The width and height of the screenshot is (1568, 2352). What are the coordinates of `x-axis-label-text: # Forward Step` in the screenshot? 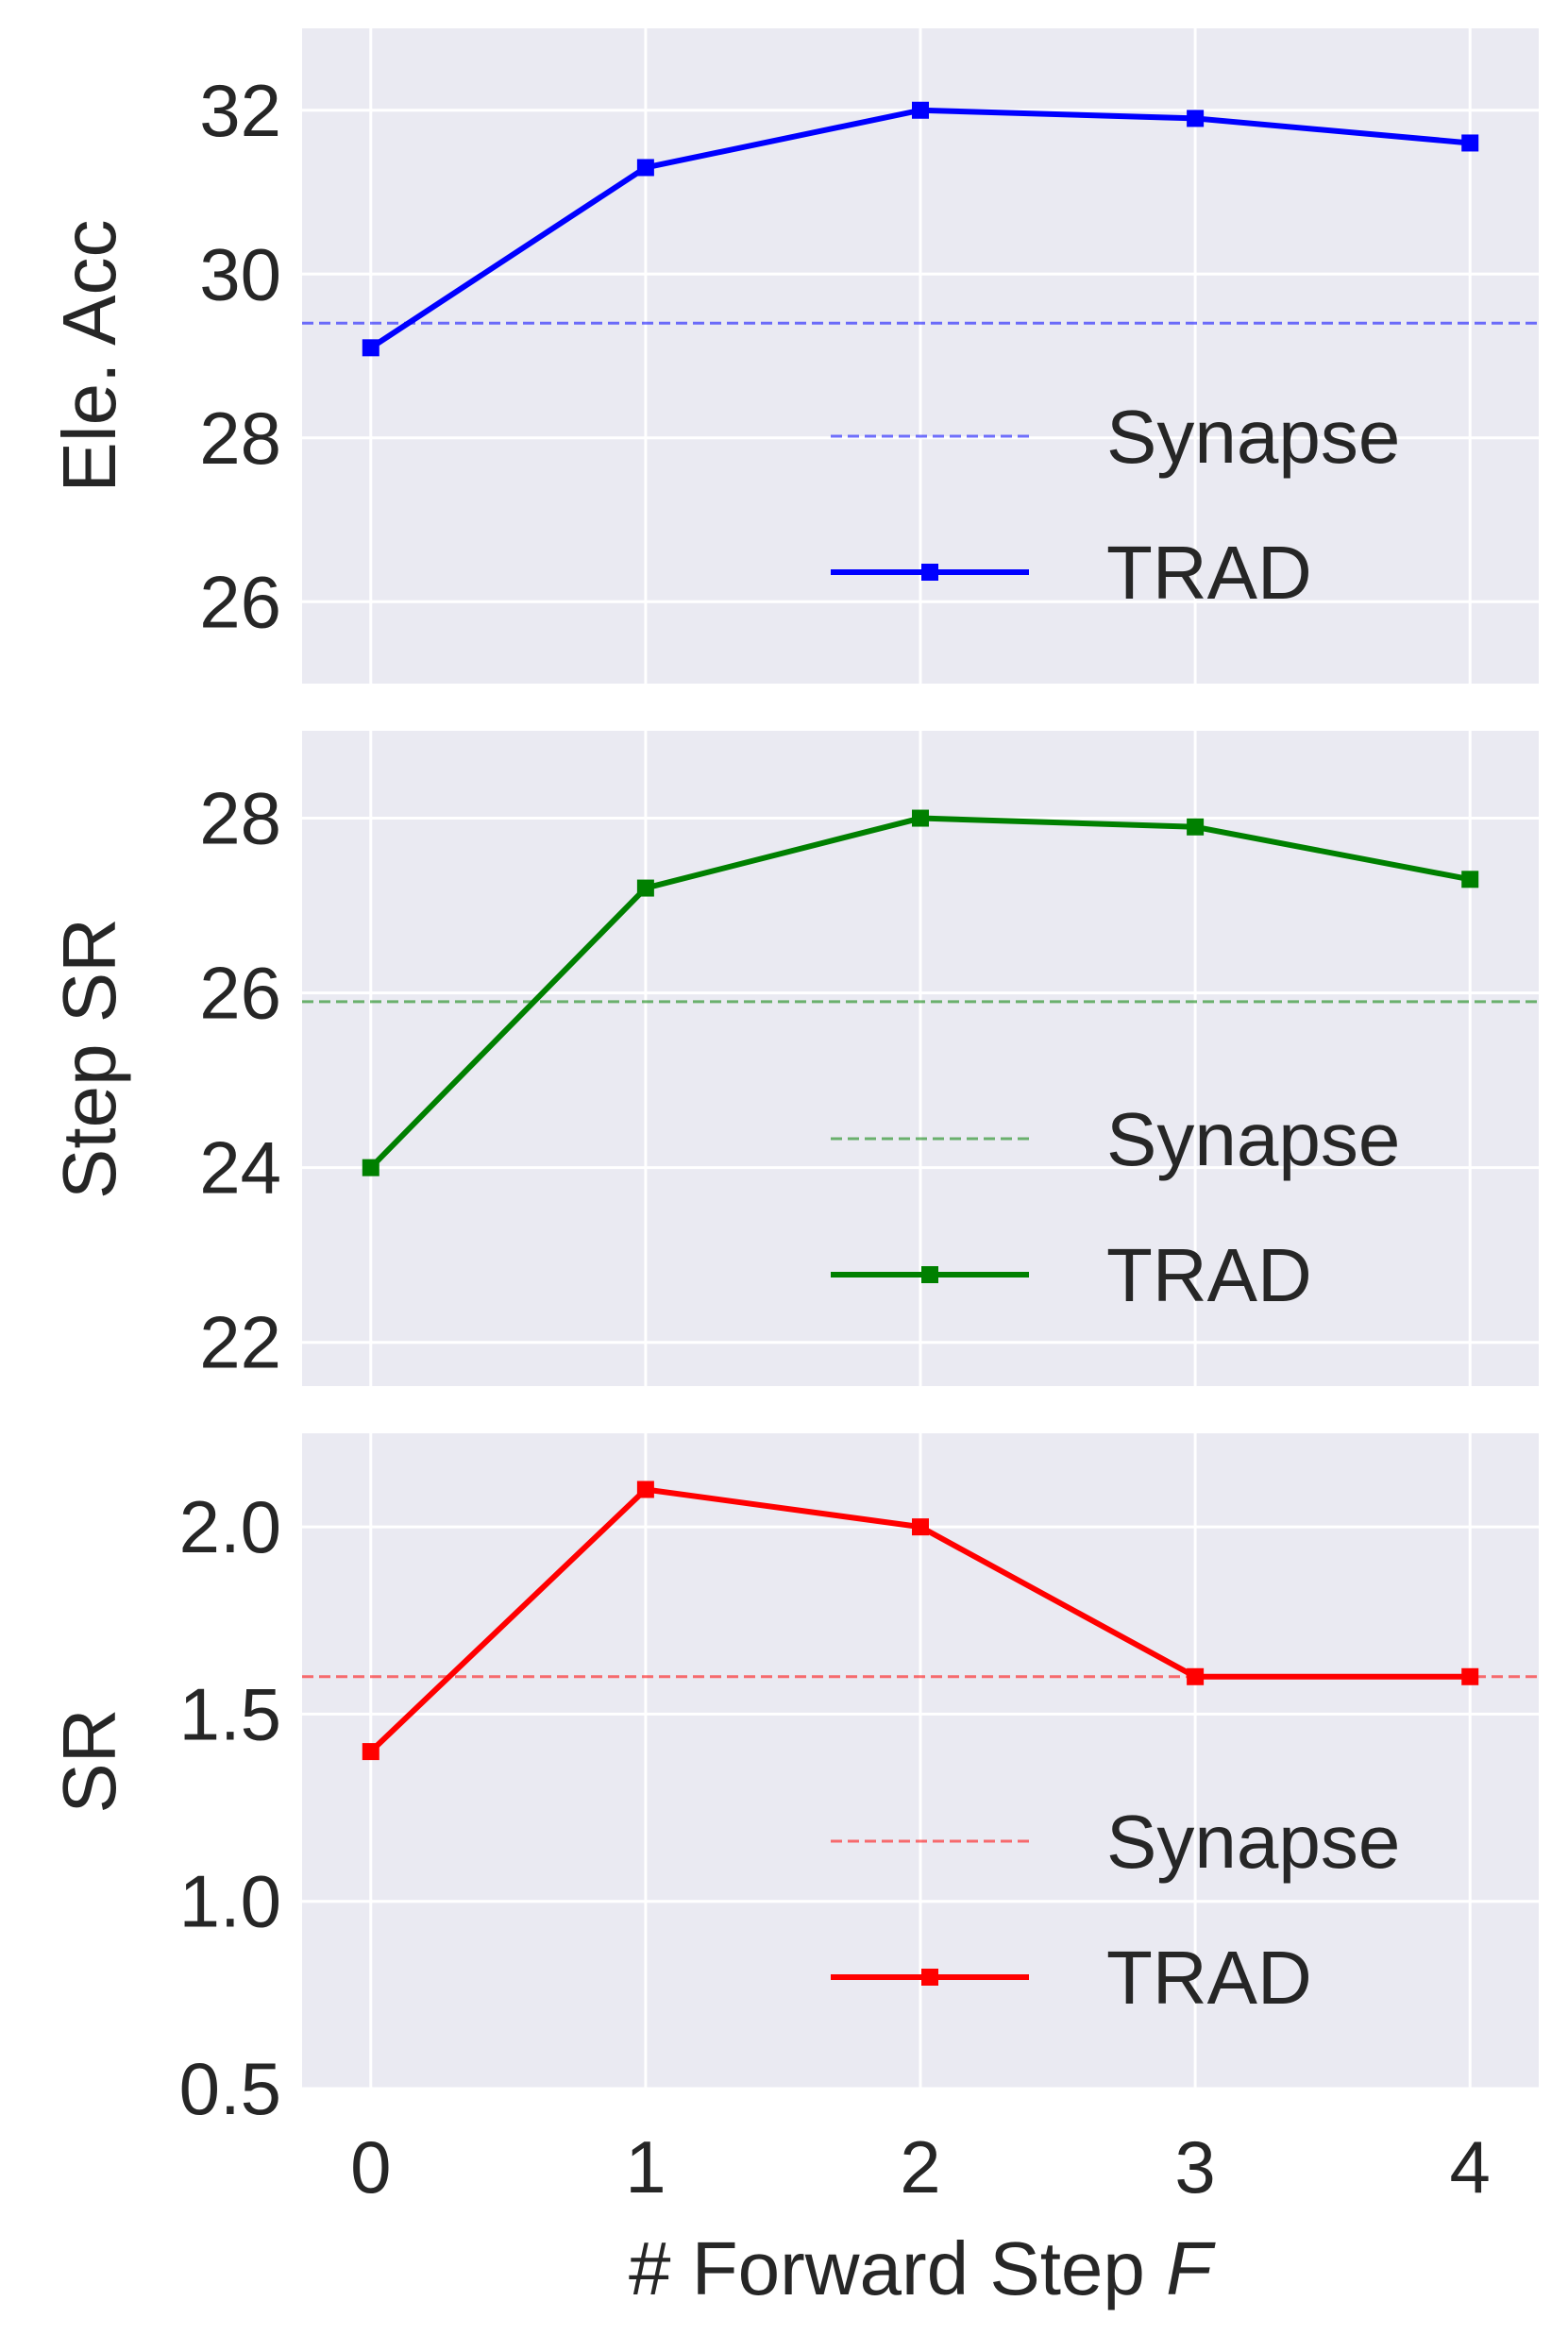 It's located at (898, 2268).